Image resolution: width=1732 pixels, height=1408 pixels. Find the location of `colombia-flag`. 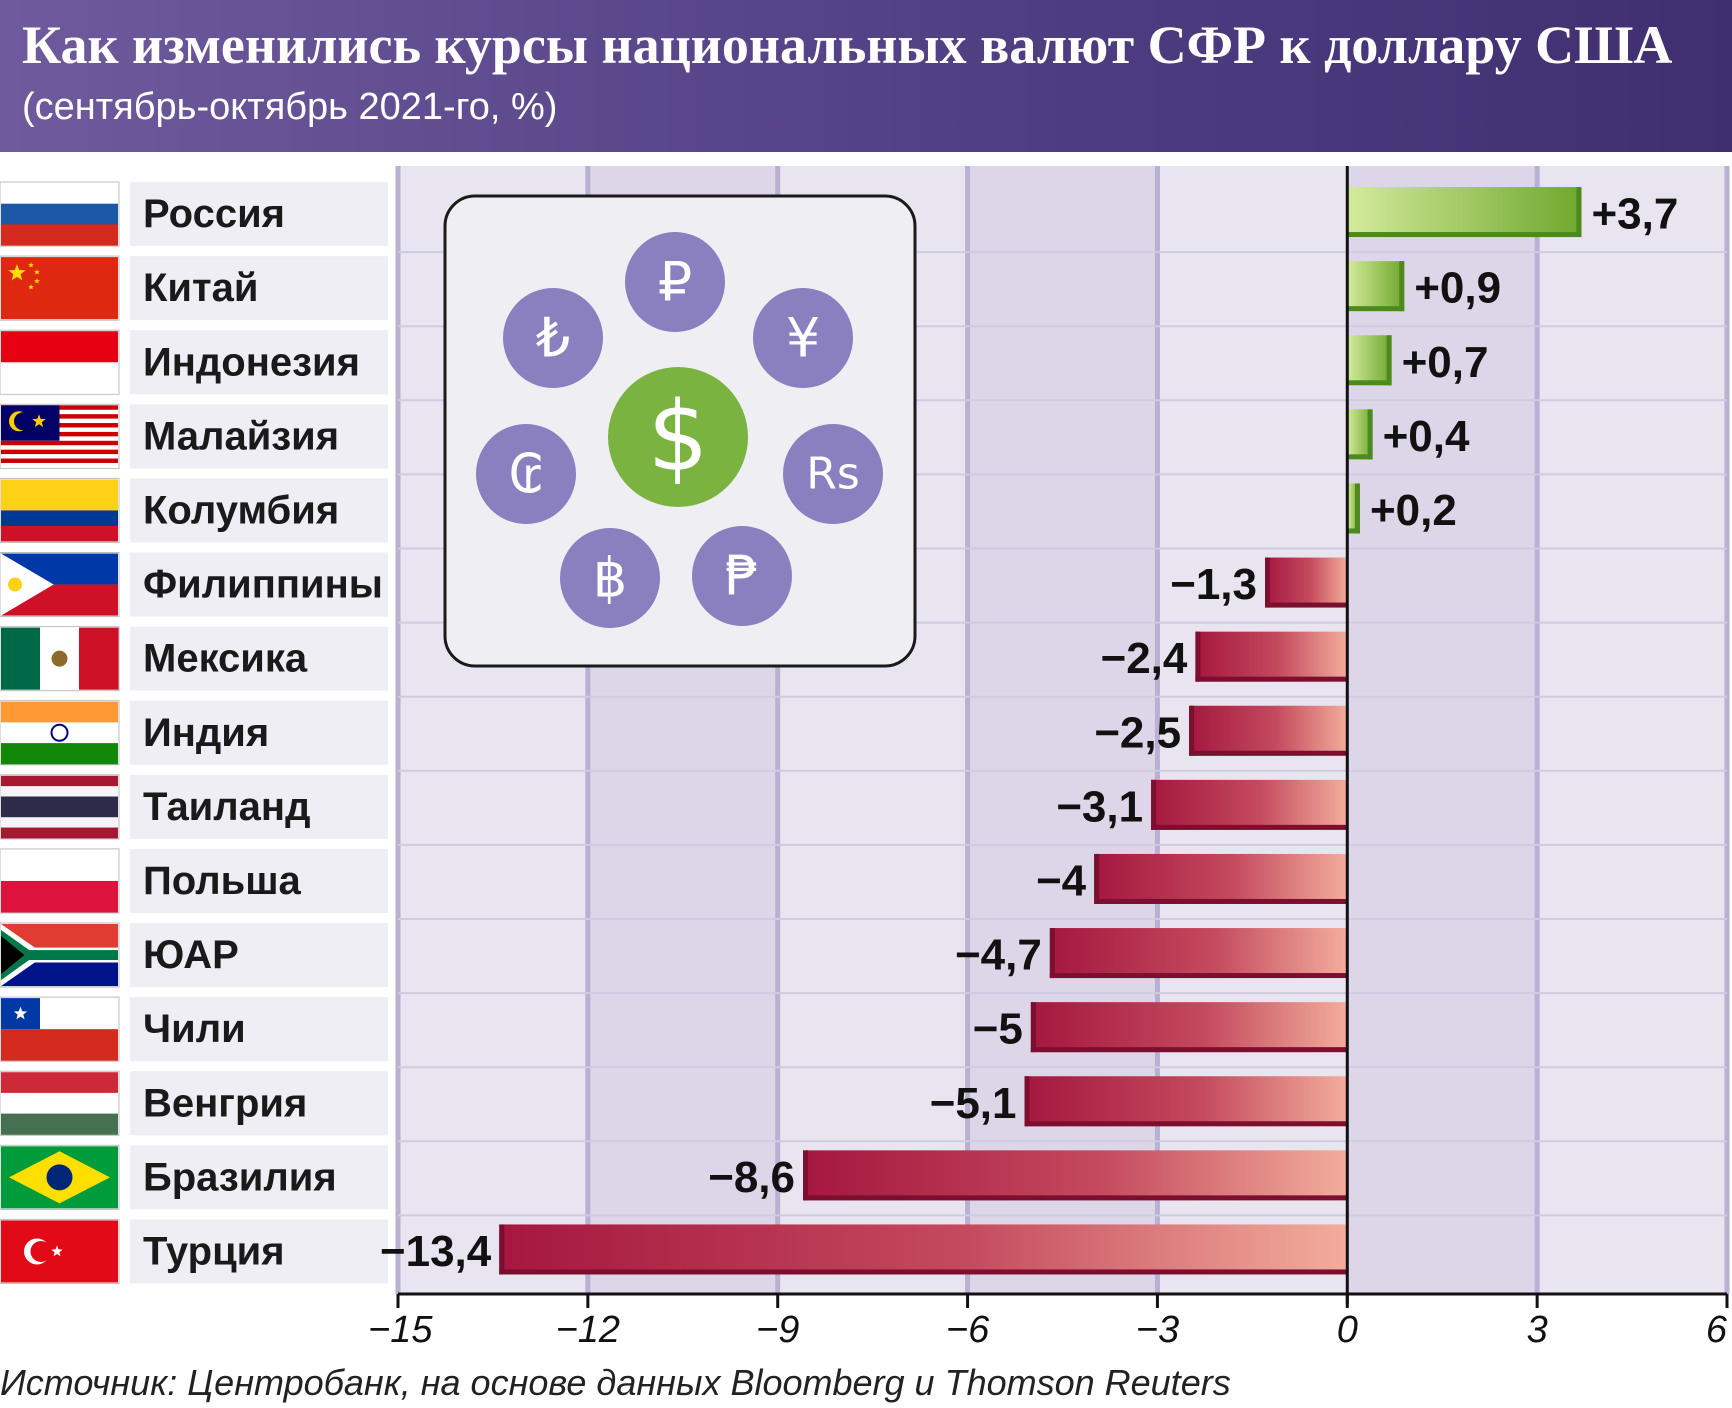

colombia-flag is located at coordinates (60, 510).